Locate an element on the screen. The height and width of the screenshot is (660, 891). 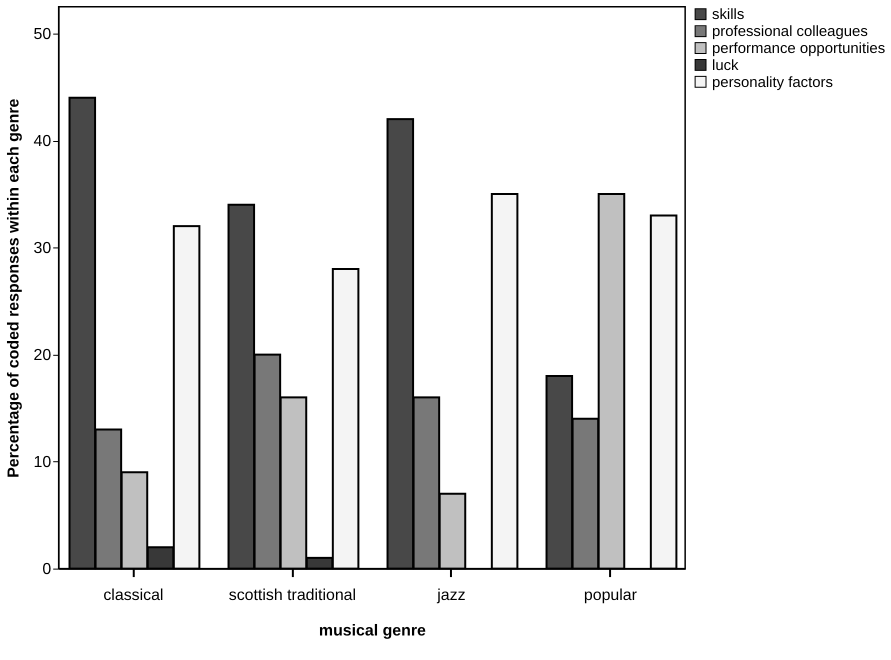
y-tick-label: 20 is located at coordinates (43, 355).